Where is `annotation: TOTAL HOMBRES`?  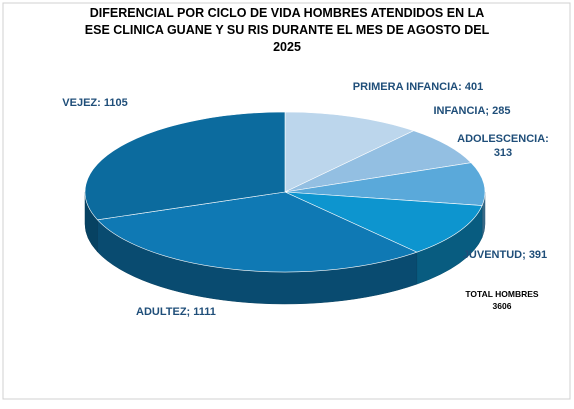
annotation: TOTAL HOMBRES is located at coordinates (502, 294).